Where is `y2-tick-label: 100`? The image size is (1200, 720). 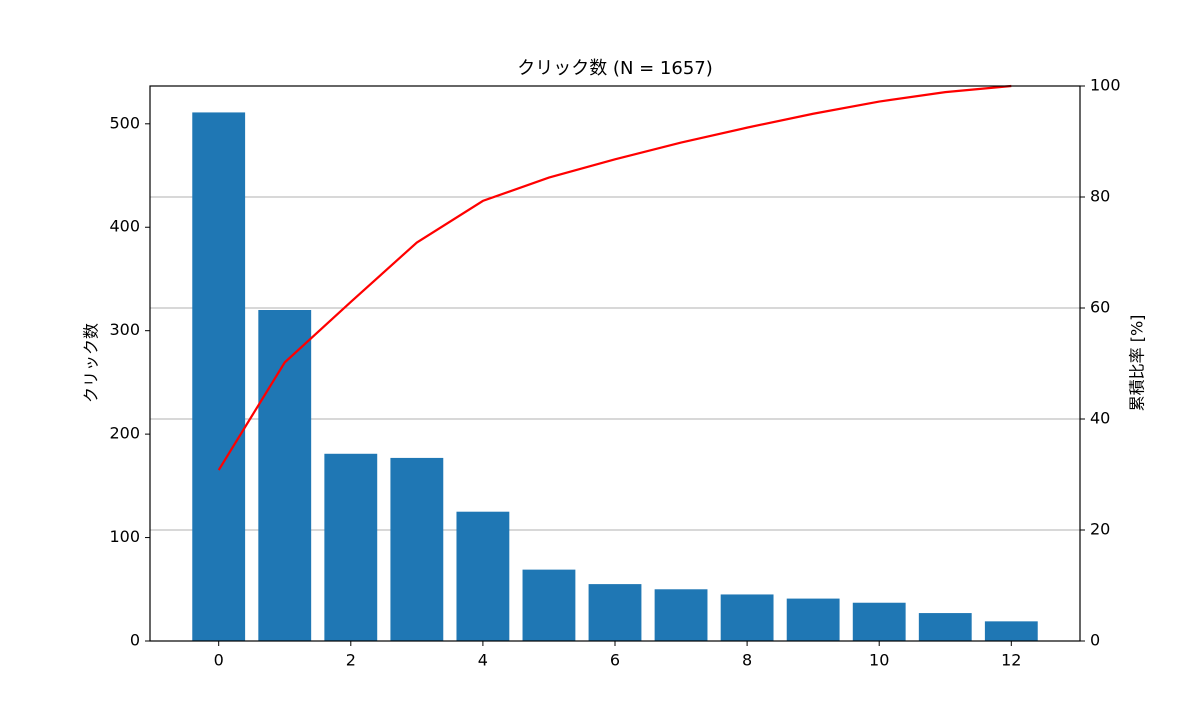 y2-tick-label: 100 is located at coordinates (1105, 85).